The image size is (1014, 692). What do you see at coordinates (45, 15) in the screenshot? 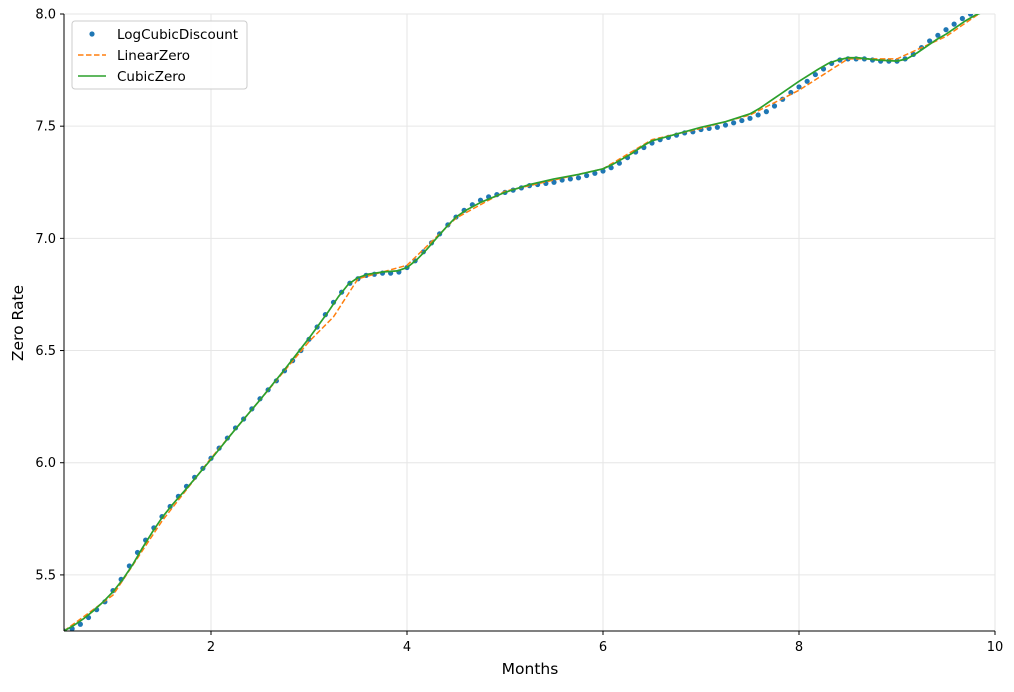
I see `y-tick-label: 8.0` at bounding box center [45, 15].